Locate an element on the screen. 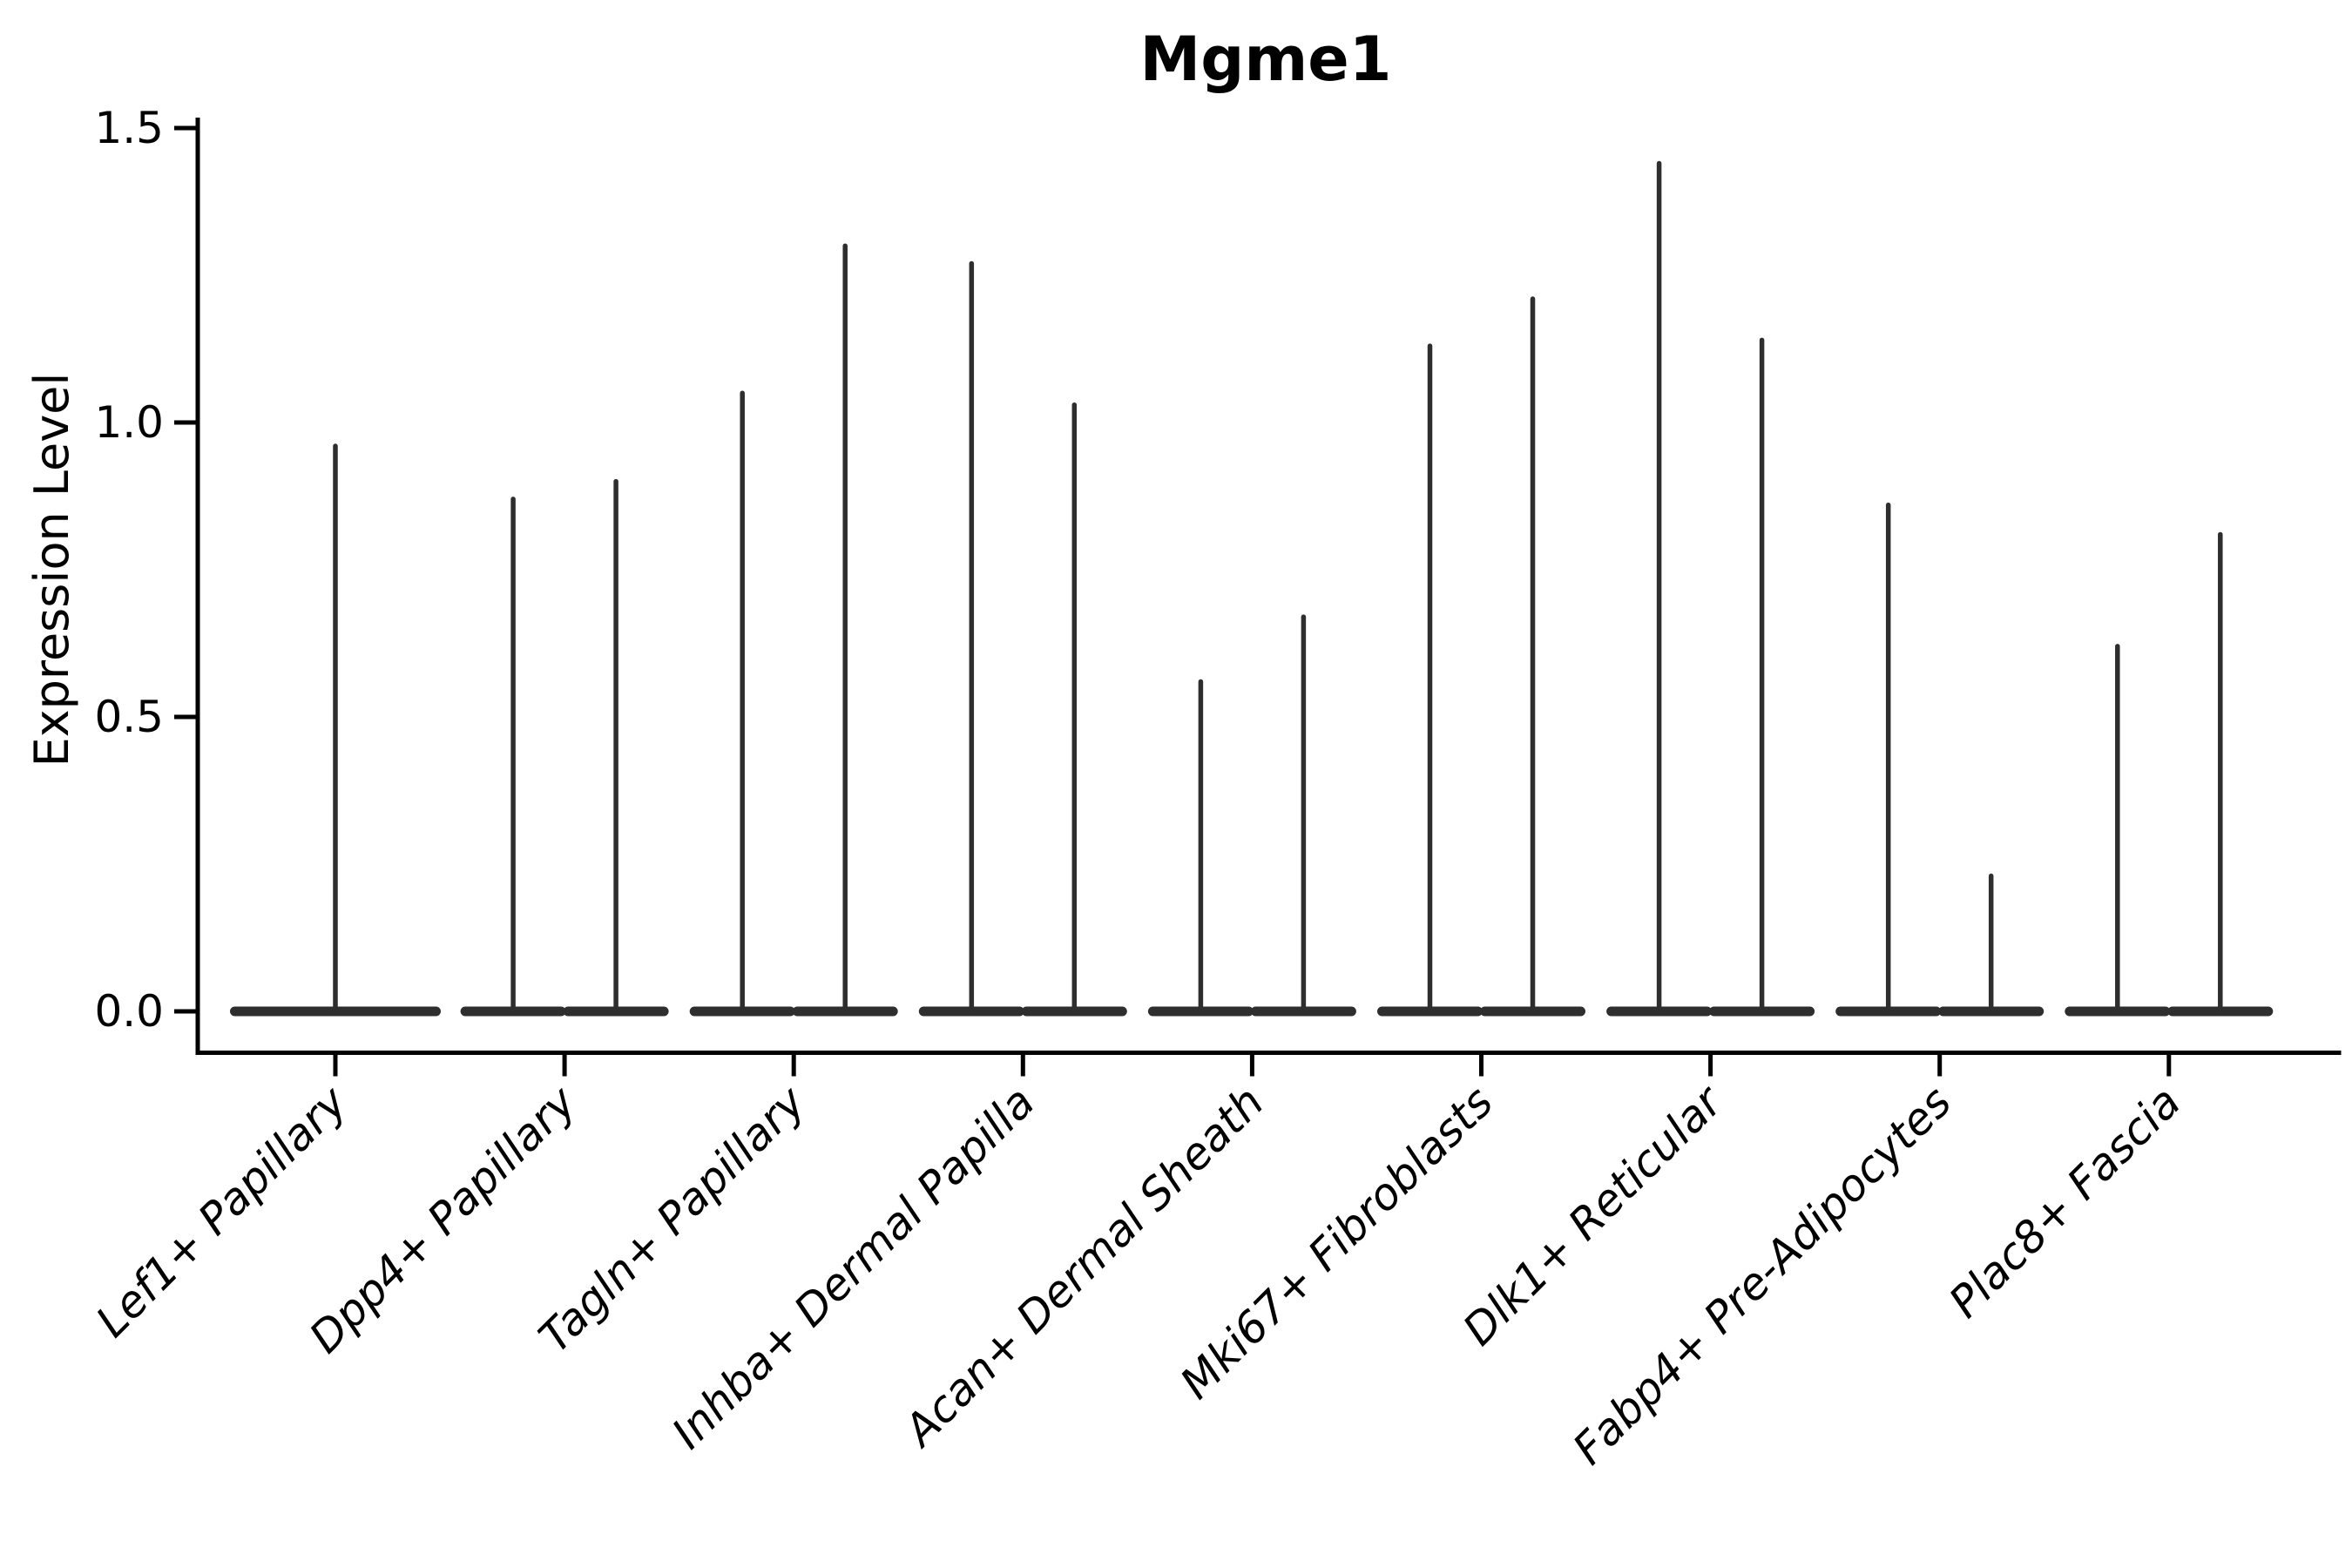 This screenshot has width=2352, height=1568. chart-title: Mgme1 is located at coordinates (1266, 59).